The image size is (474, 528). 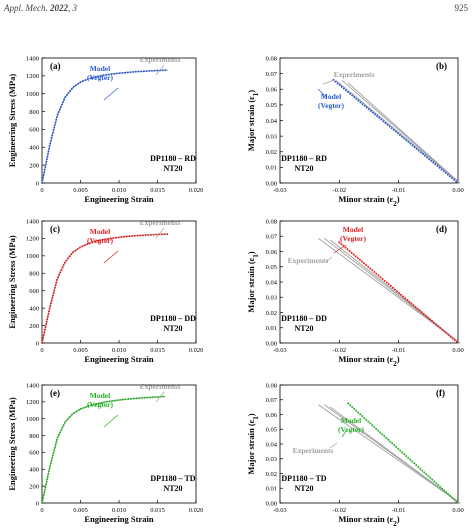 What do you see at coordinates (172, 478) in the screenshot?
I see `material-label: DP1180 – TD` at bounding box center [172, 478].